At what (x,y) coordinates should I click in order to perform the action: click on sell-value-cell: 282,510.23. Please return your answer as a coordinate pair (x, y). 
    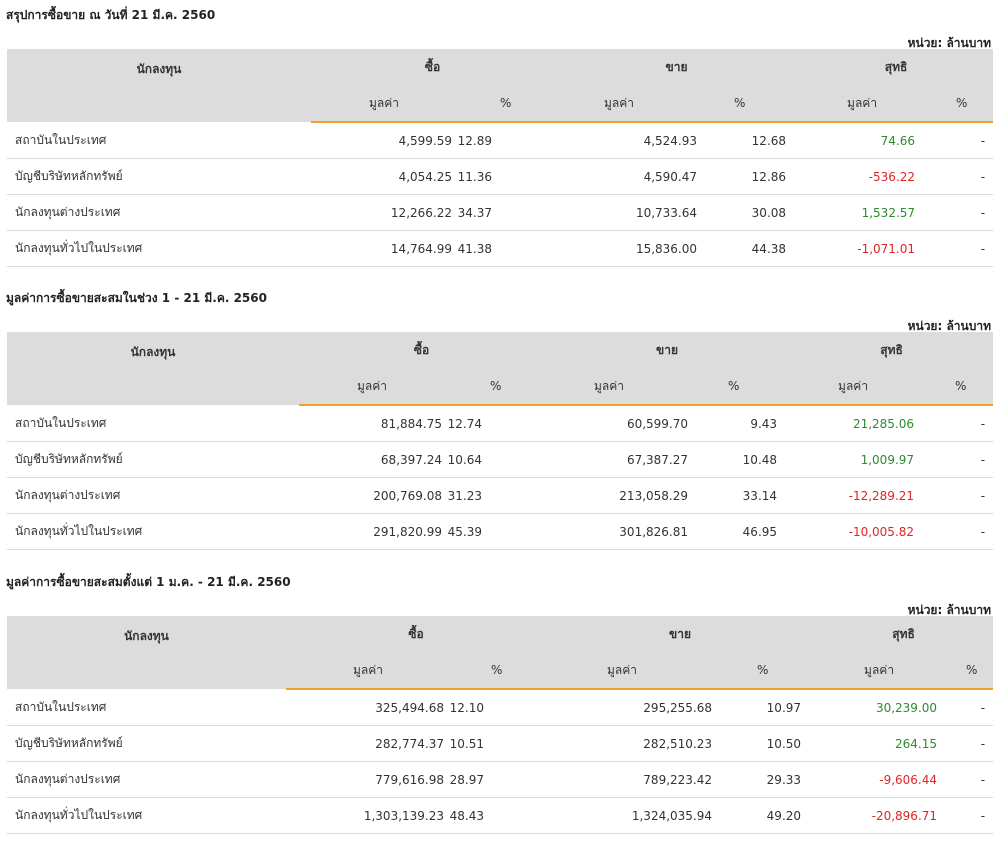
    Looking at the image, I should click on (630, 743).